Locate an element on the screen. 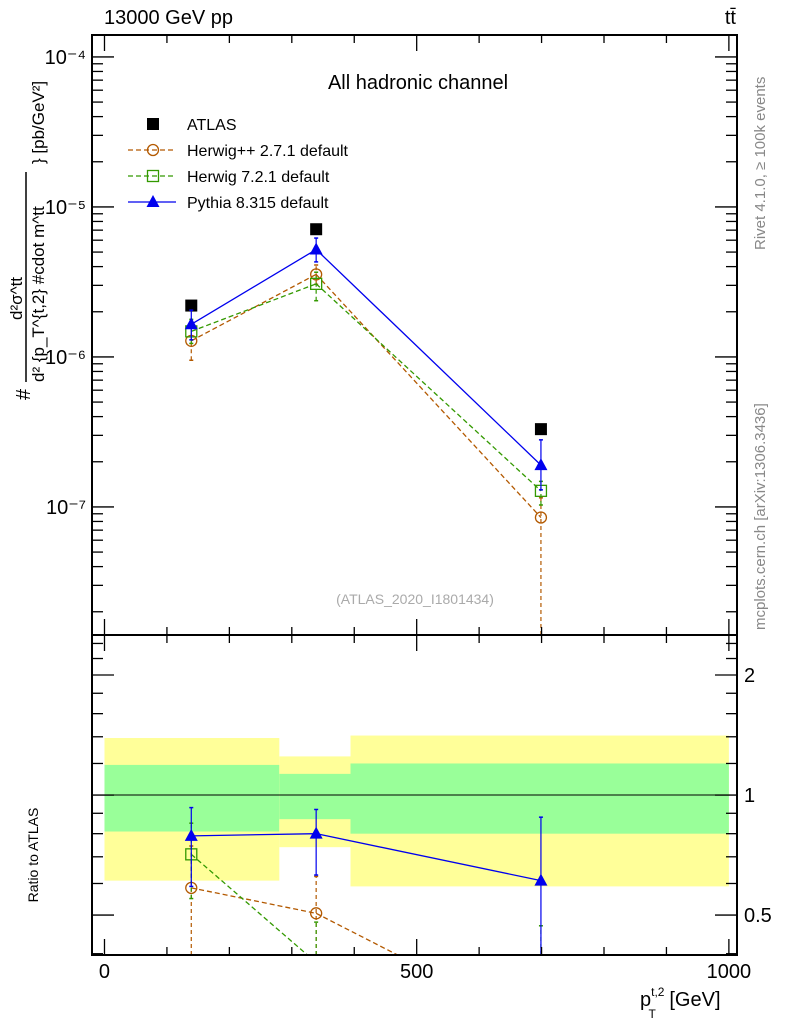 The image size is (786, 1024). y-tick-label-main: 10⁻⁶ is located at coordinates (65, 358).